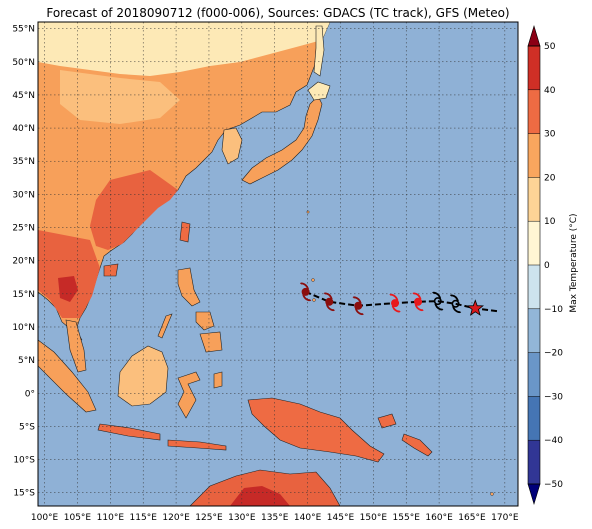  What do you see at coordinates (67, 376) in the screenshot?
I see `sumatra` at bounding box center [67, 376].